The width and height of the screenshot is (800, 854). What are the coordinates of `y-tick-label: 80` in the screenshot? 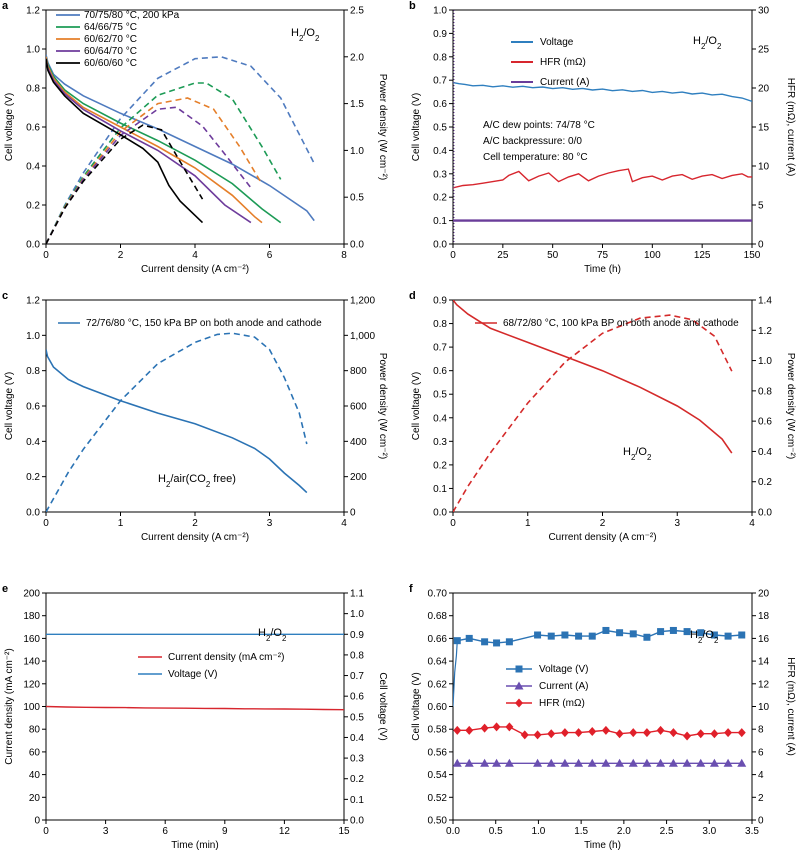 It's located at (35, 730).